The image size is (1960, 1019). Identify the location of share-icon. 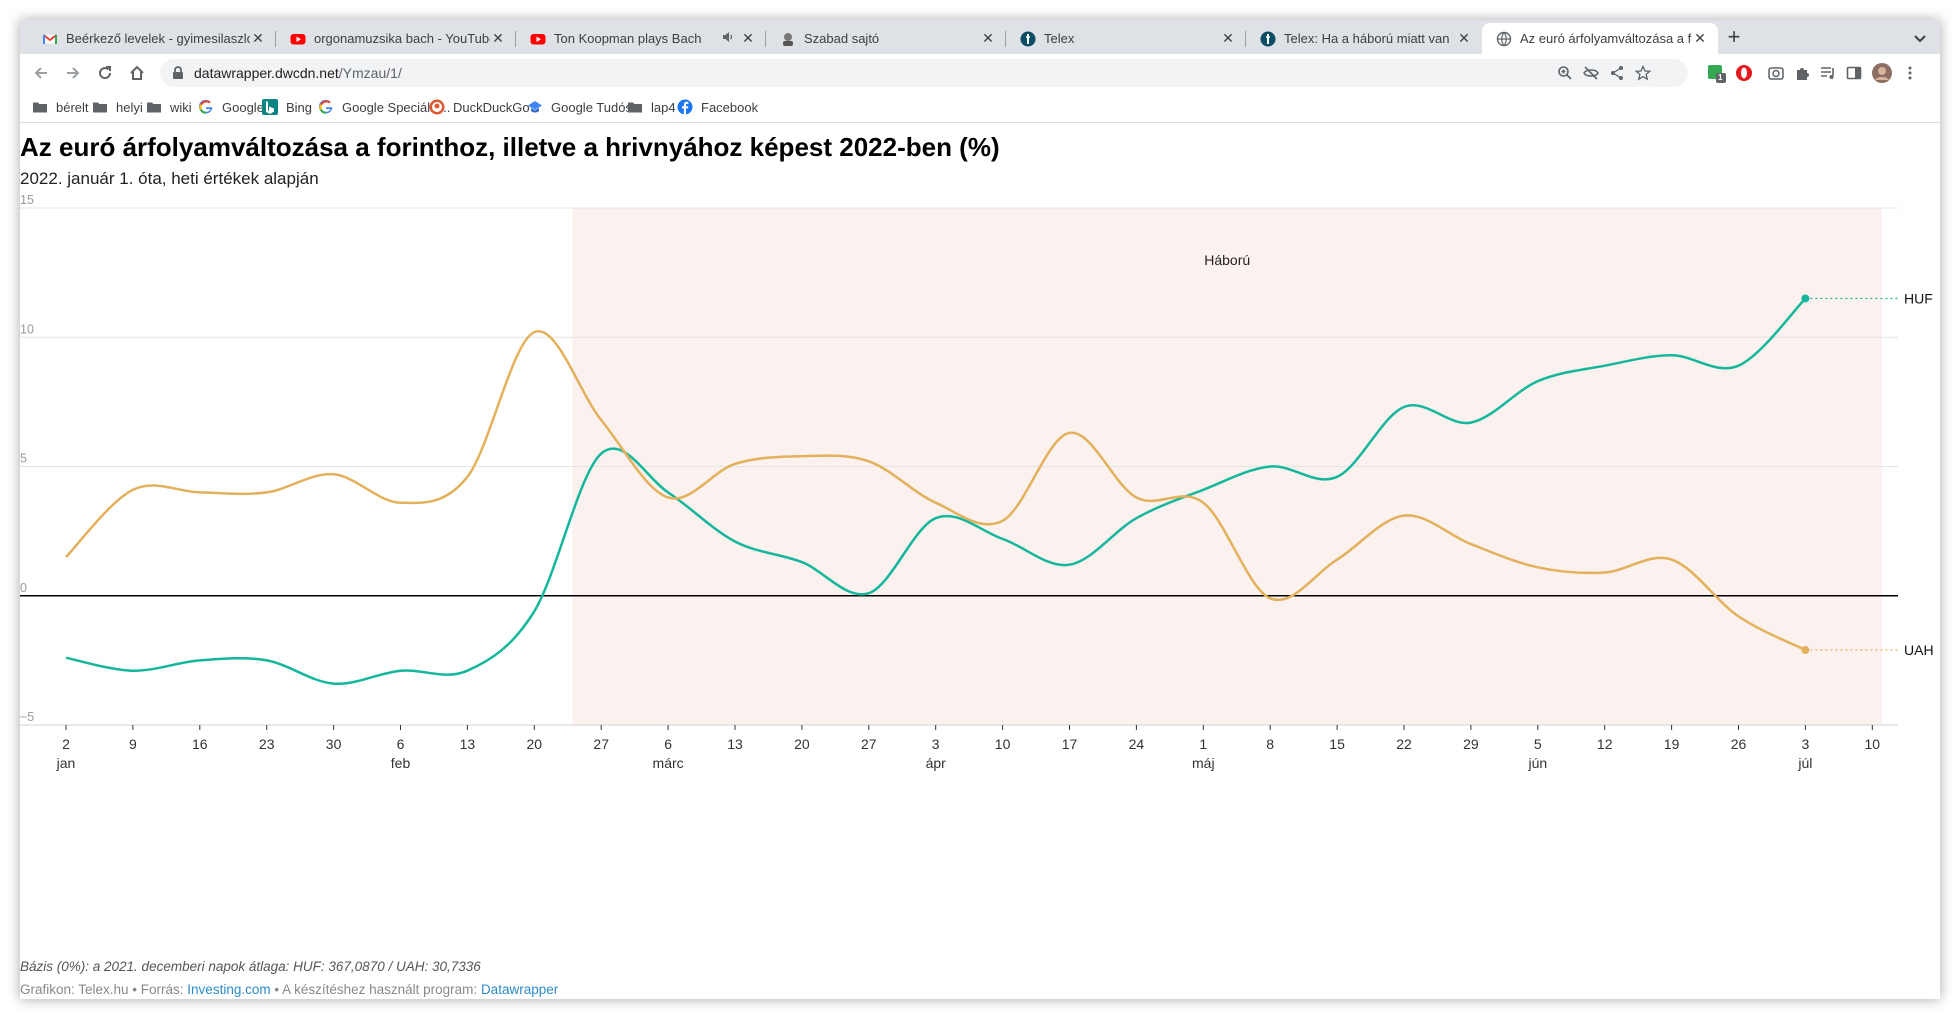
(1617, 73).